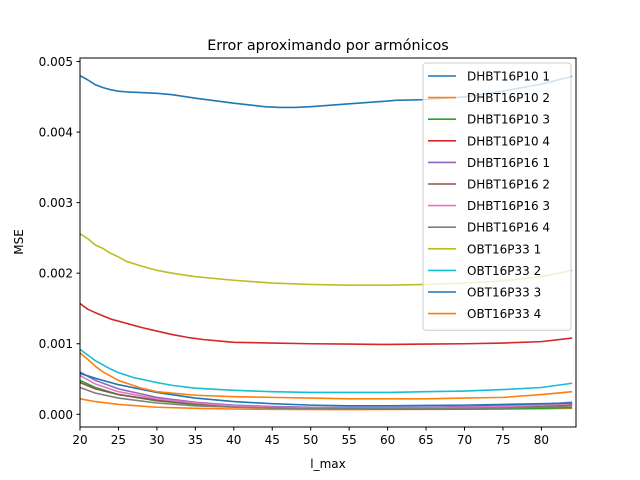  I want to click on legend-label: OBT16P33 1, so click(504, 249).